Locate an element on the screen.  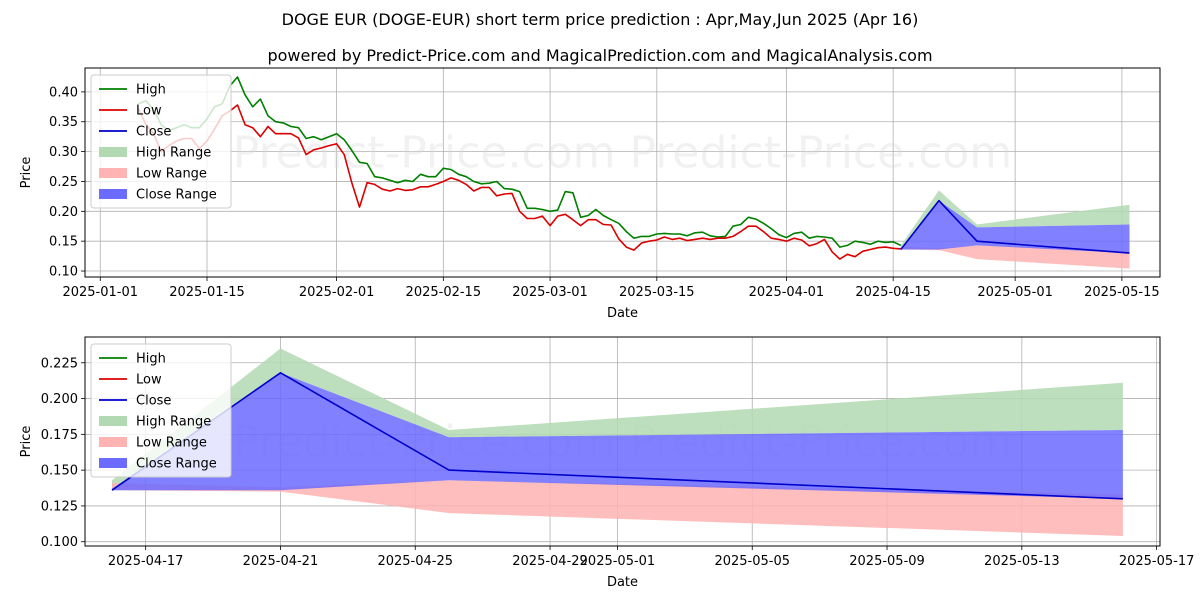
x-tick-label: 2025-05-17 is located at coordinates (1157, 561).